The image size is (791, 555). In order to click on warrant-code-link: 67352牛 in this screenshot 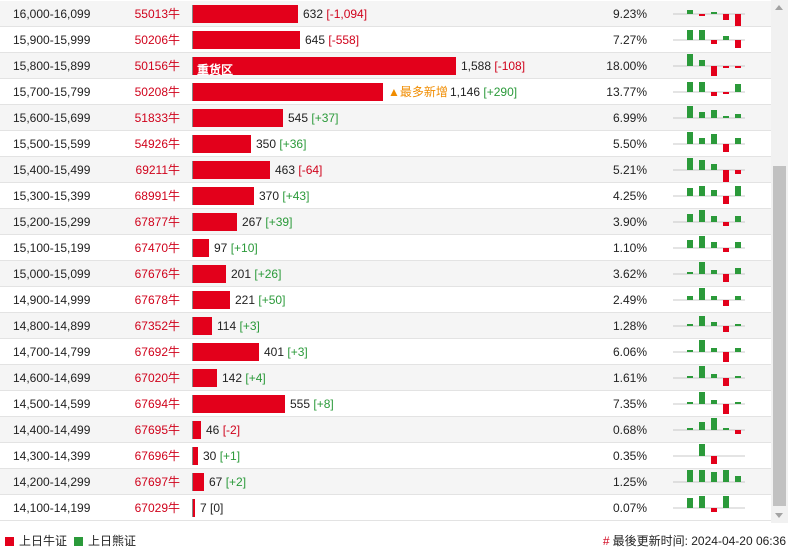, I will do `click(157, 326)`.